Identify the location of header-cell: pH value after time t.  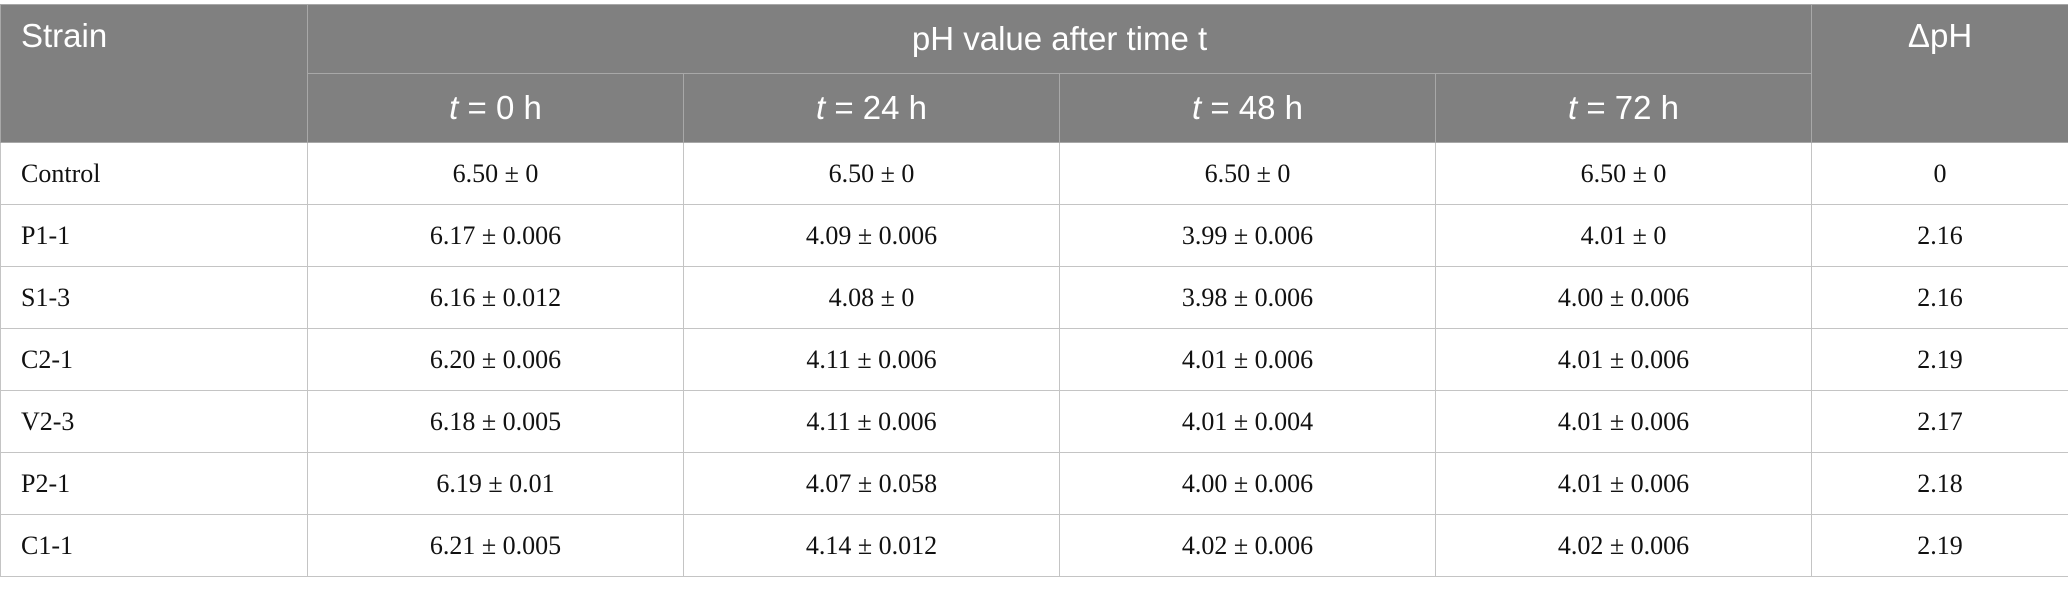
(1060, 39).